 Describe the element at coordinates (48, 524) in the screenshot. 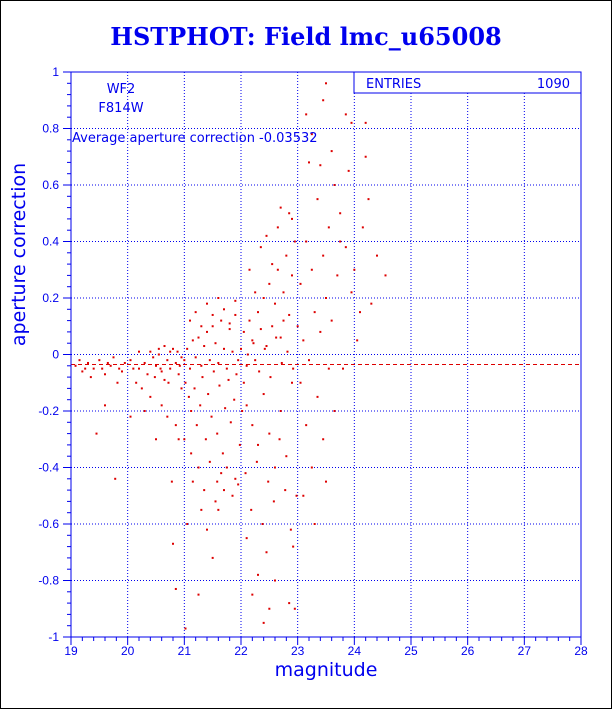

I see `y-tick-label: -0.6` at that location.